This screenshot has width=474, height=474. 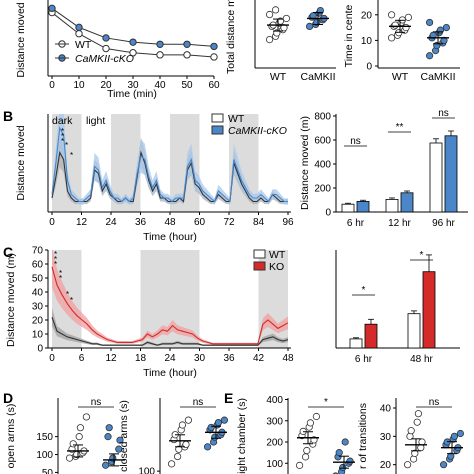 I want to click on a1-x-tick-label: 10, so click(x=79, y=85).